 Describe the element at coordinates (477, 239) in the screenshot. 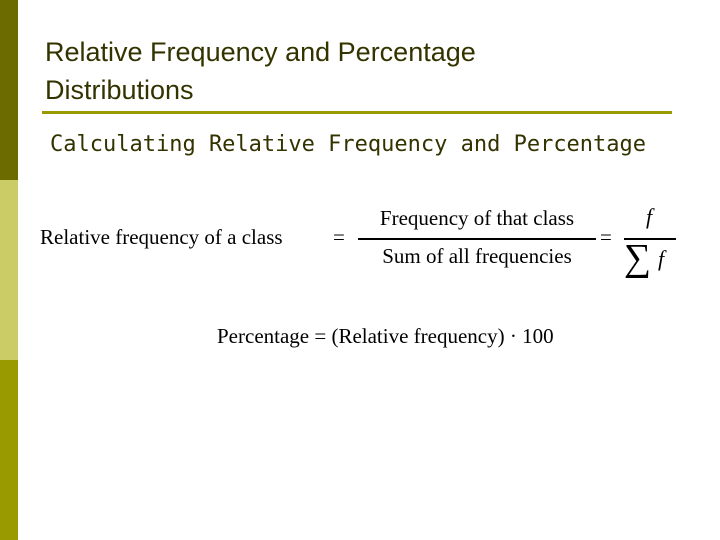

I see `fraction-bar` at that location.